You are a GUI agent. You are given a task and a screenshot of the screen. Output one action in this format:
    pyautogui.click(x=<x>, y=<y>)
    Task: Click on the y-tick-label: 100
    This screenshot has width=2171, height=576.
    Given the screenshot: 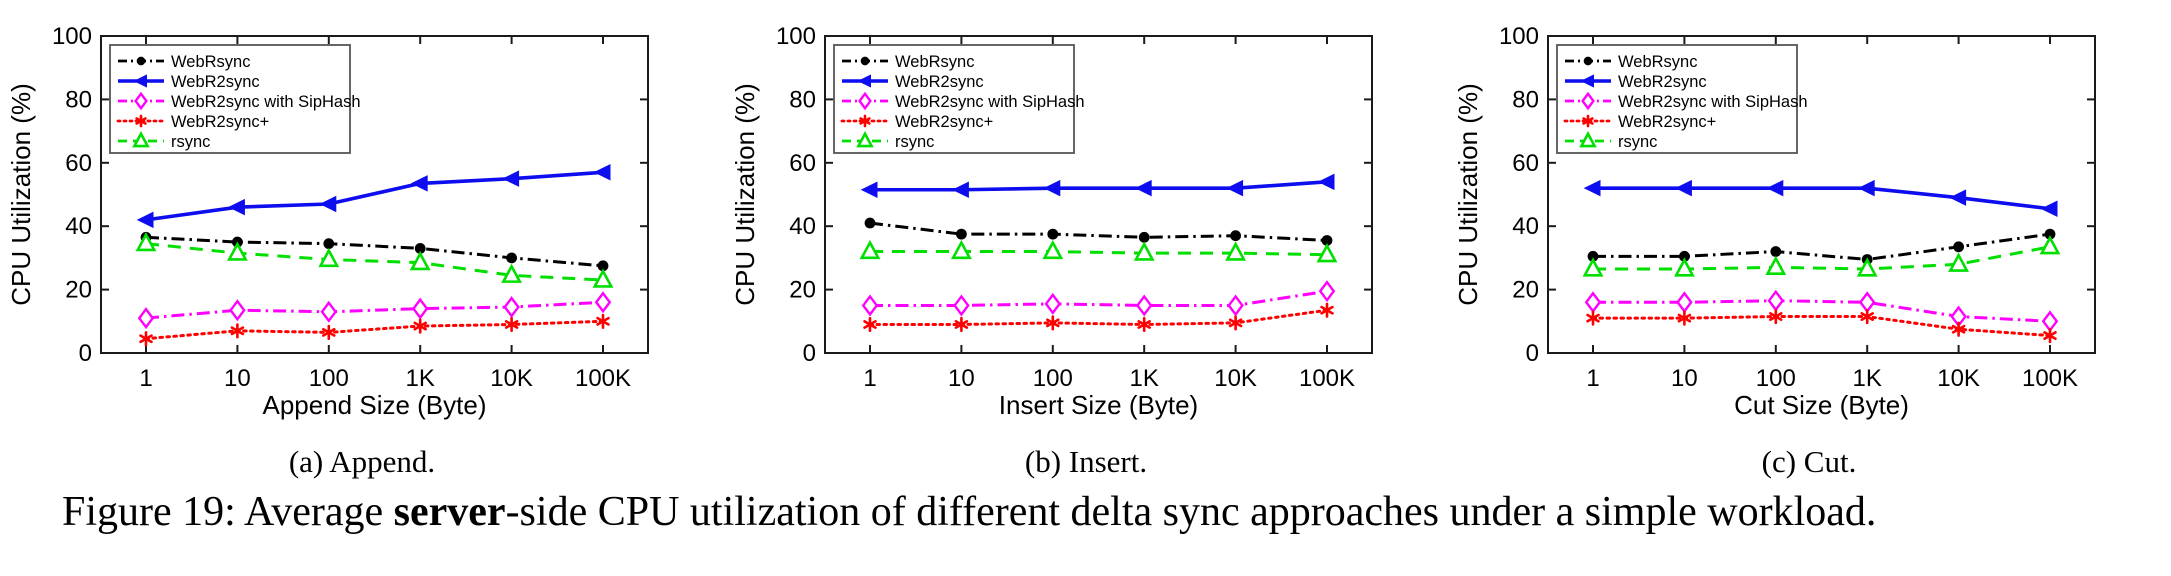 What is the action you would take?
    pyautogui.click(x=72, y=36)
    